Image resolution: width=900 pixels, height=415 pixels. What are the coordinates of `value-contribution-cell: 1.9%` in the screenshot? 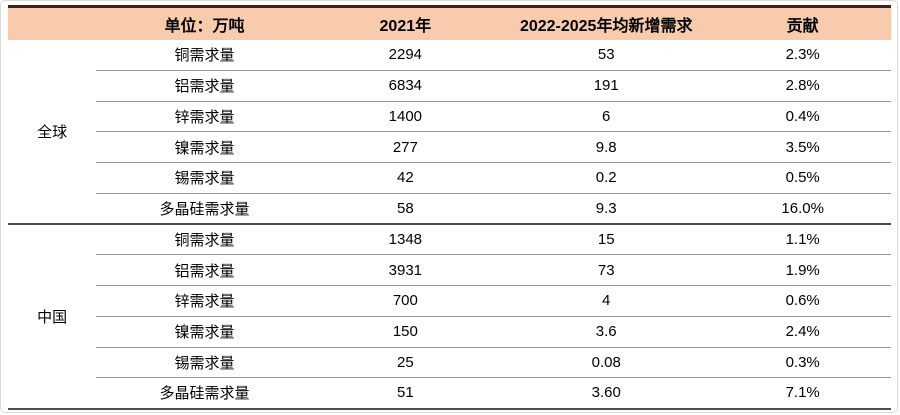 It's located at (802, 270).